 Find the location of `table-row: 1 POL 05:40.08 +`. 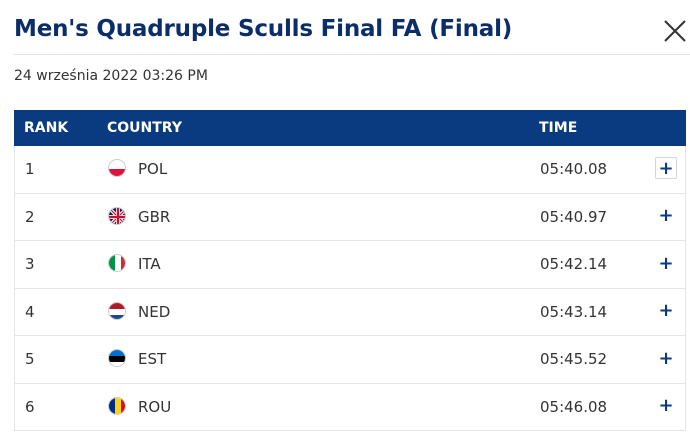

table-row: 1 POL 05:40.08 + is located at coordinates (350, 170).